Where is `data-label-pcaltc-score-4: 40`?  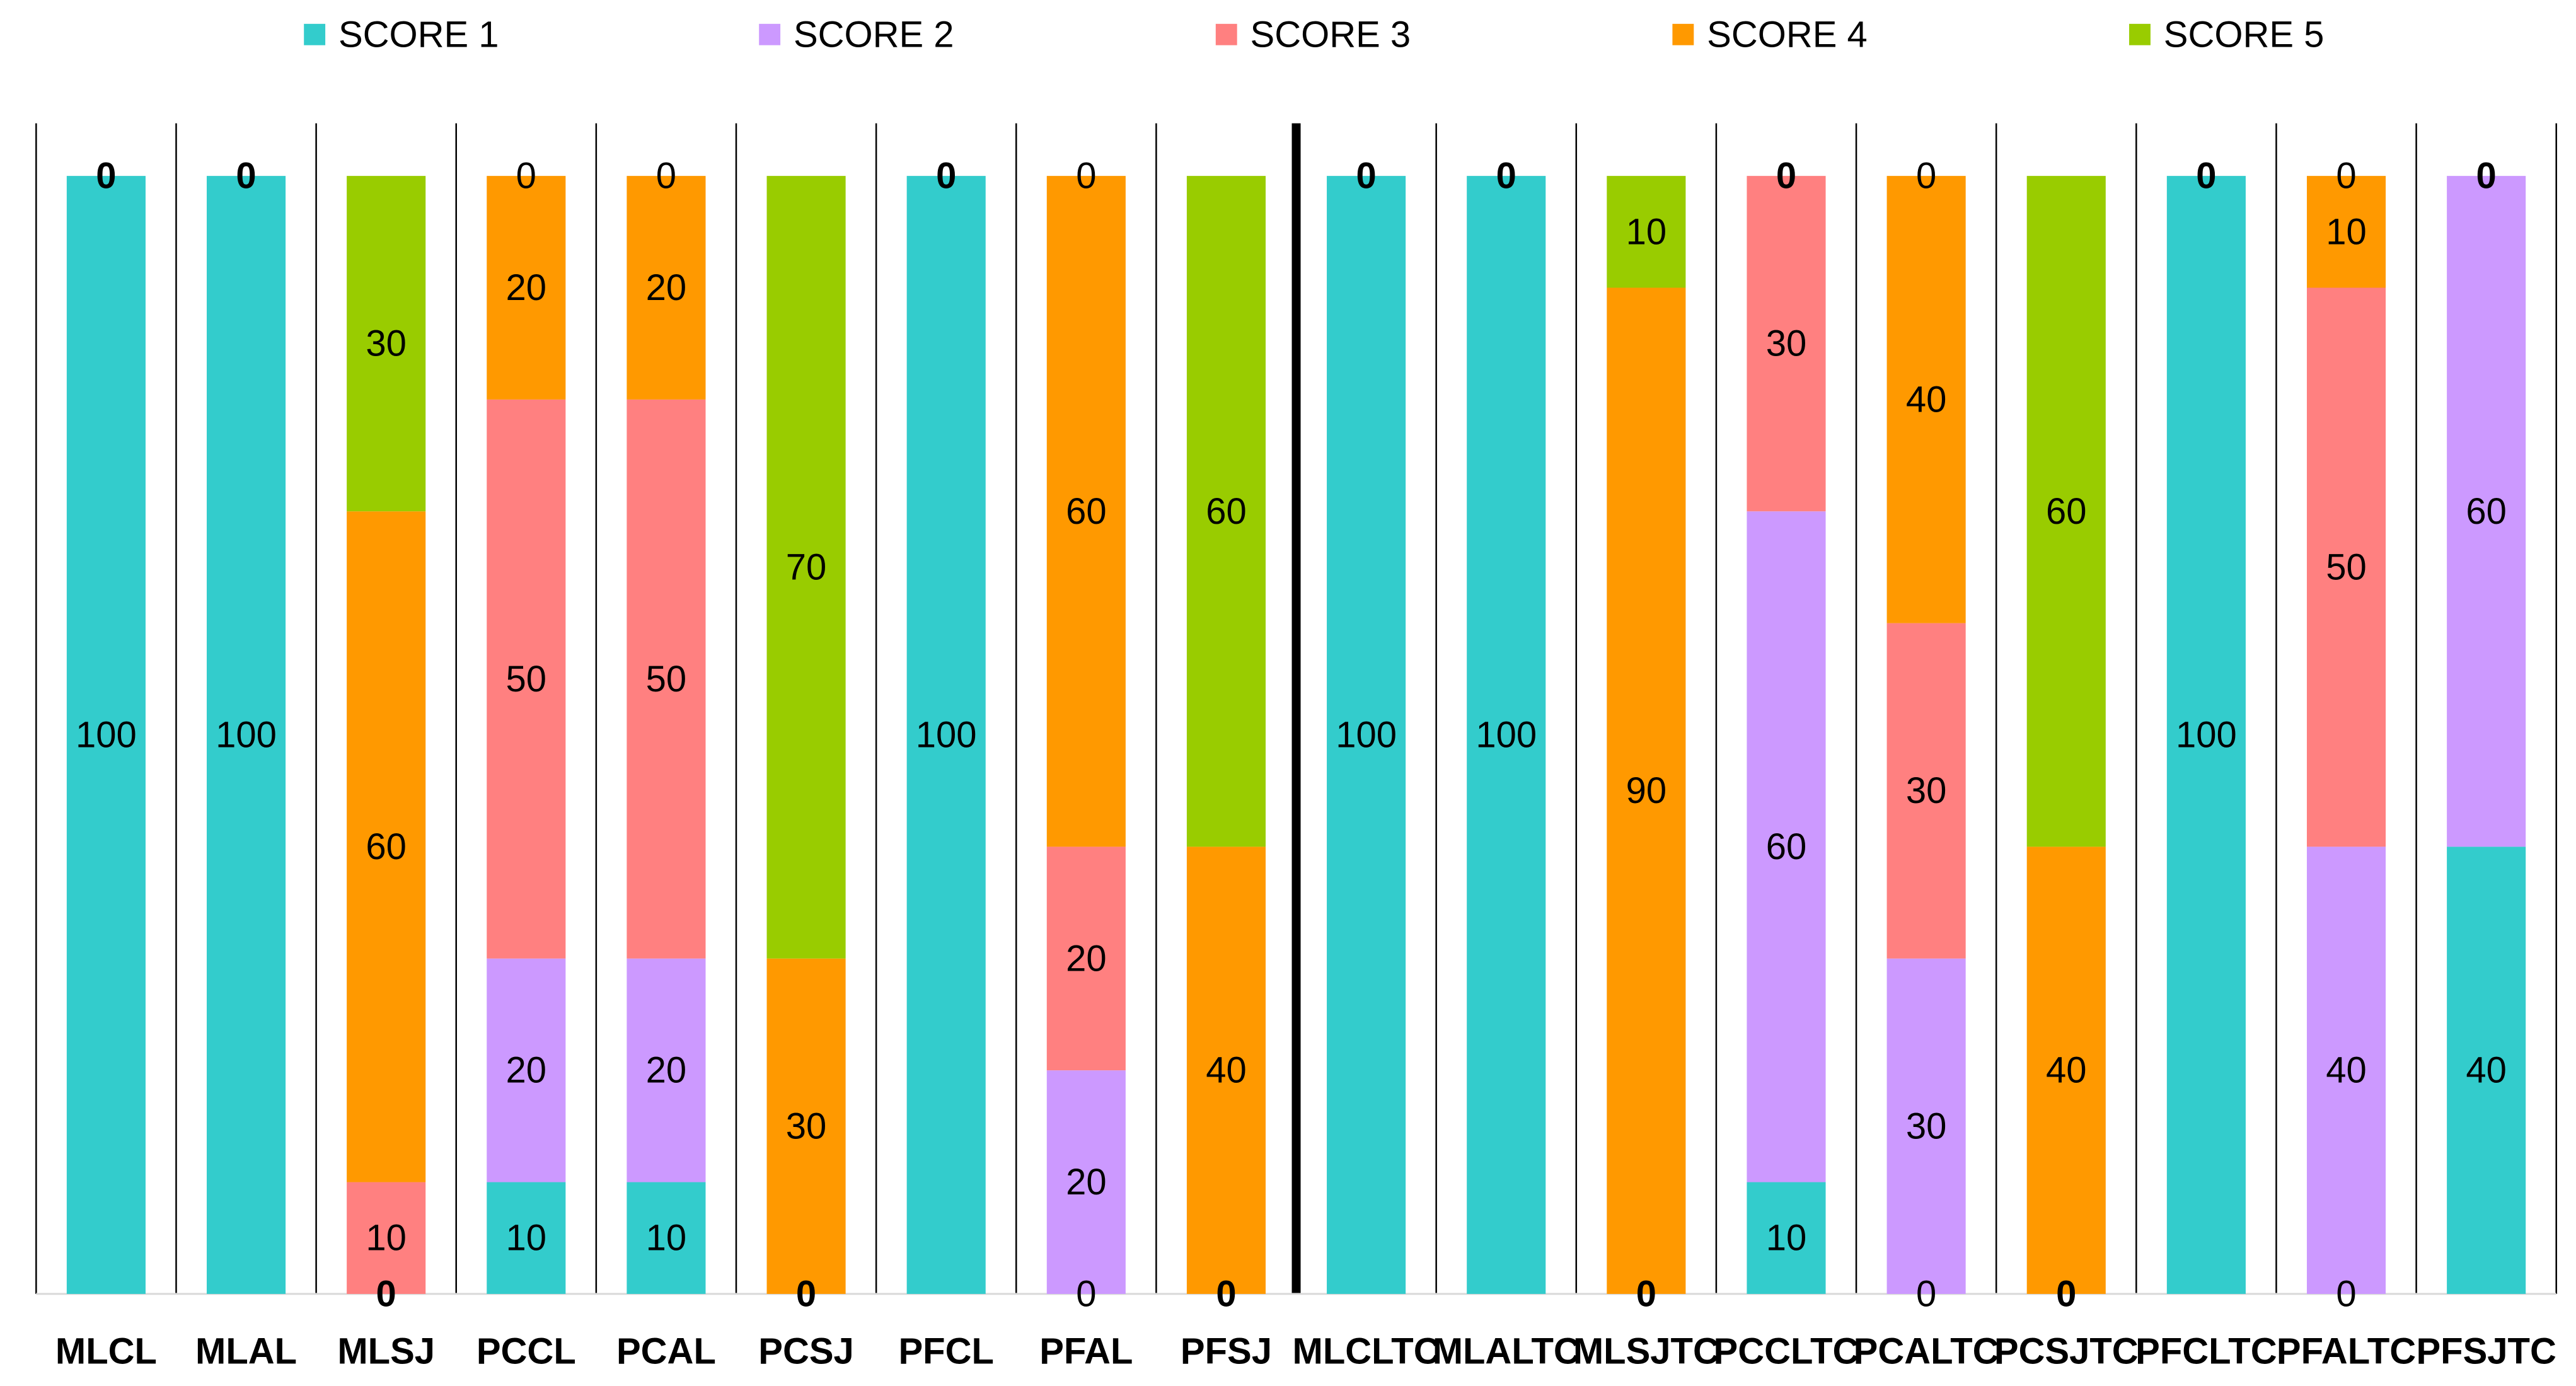
data-label-pcaltc-score-4: 40 is located at coordinates (1926, 399).